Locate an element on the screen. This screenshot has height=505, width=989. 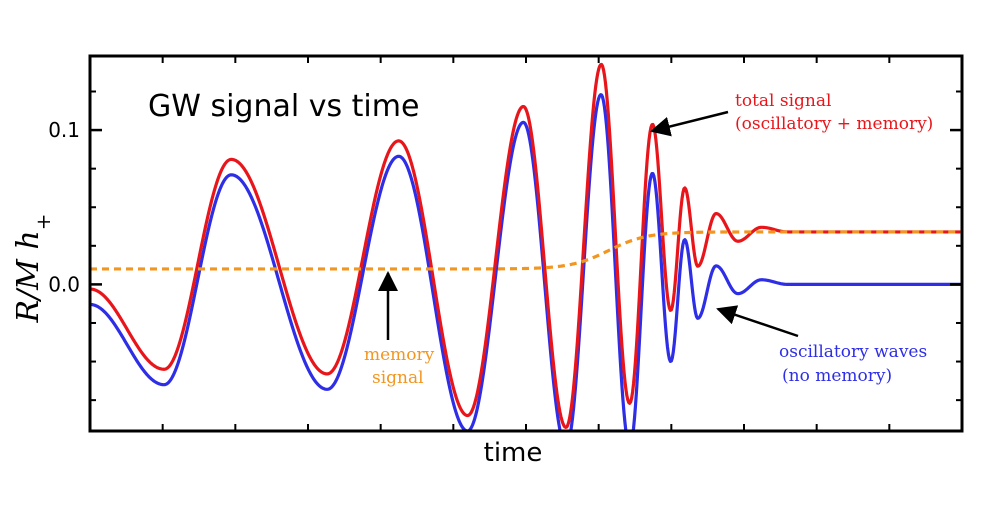
annotation-memory-line1: memory is located at coordinates (399, 355).